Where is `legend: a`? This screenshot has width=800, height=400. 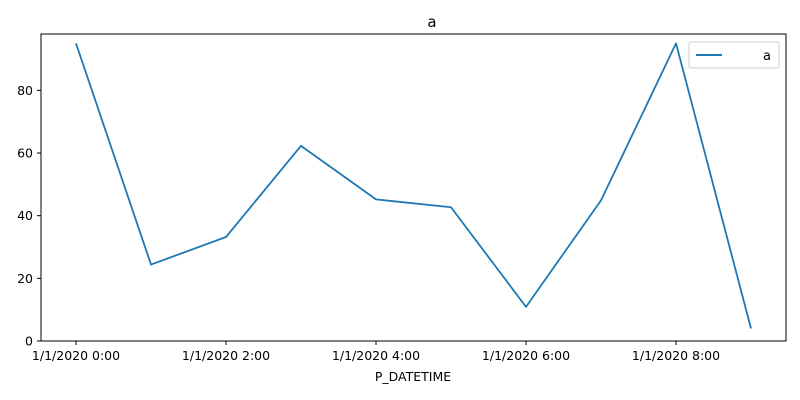
legend: a is located at coordinates (734, 55).